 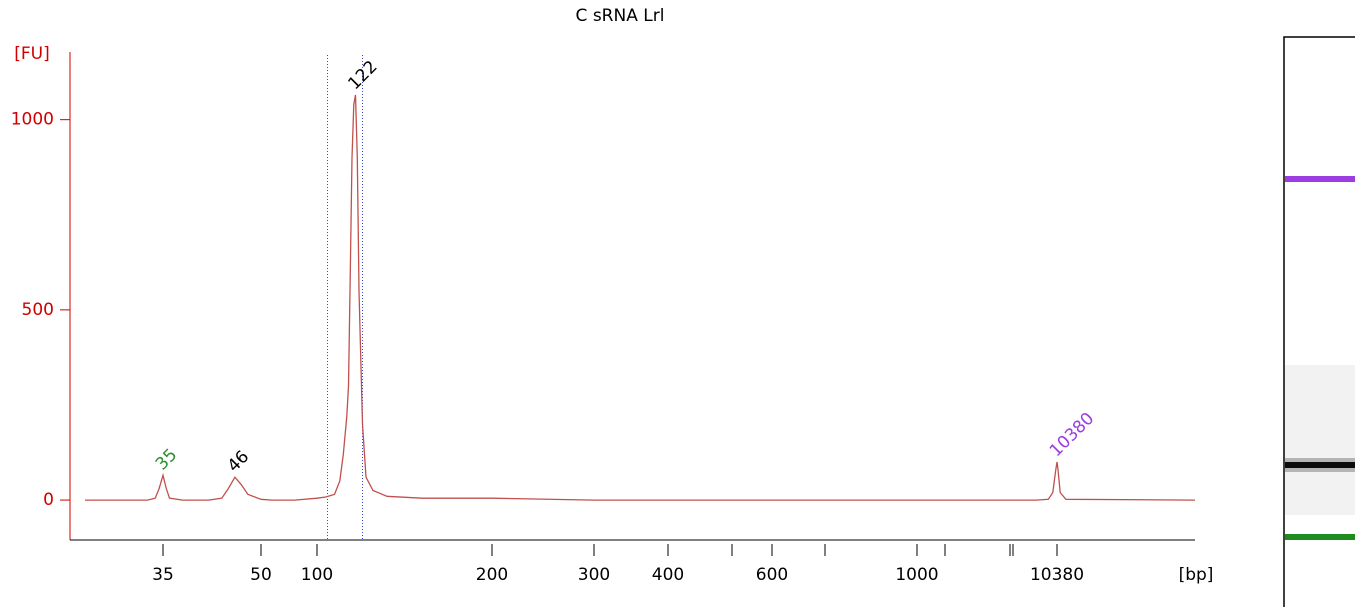 What do you see at coordinates (772, 575) in the screenshot?
I see `x-tick-label: 600` at bounding box center [772, 575].